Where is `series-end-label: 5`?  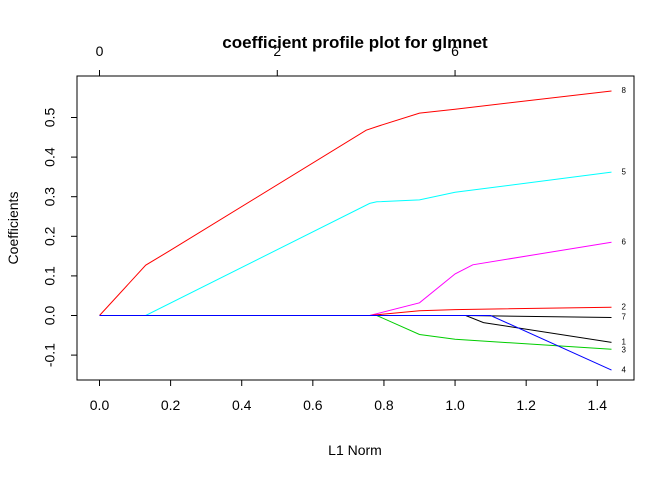
series-end-label: 5 is located at coordinates (624, 171).